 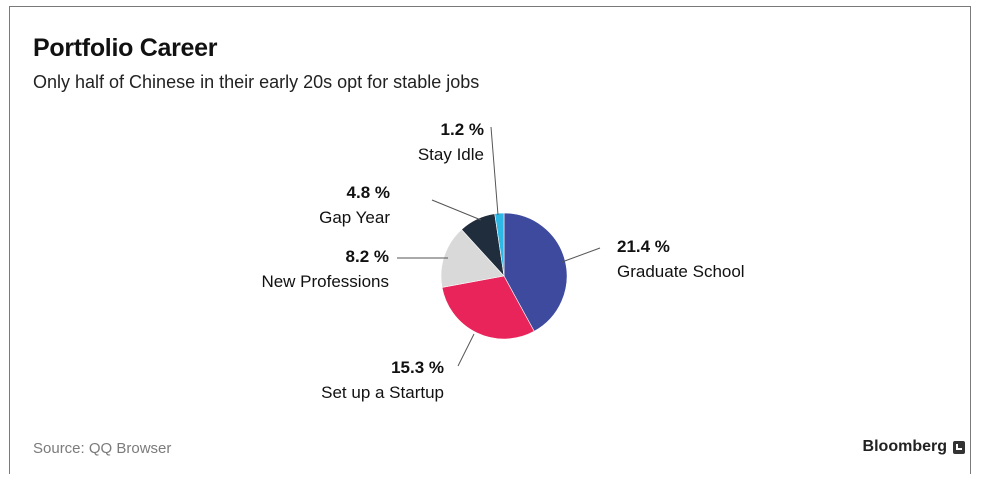 What do you see at coordinates (367, 256) in the screenshot?
I see `slice-value-label: 8.2 %` at bounding box center [367, 256].